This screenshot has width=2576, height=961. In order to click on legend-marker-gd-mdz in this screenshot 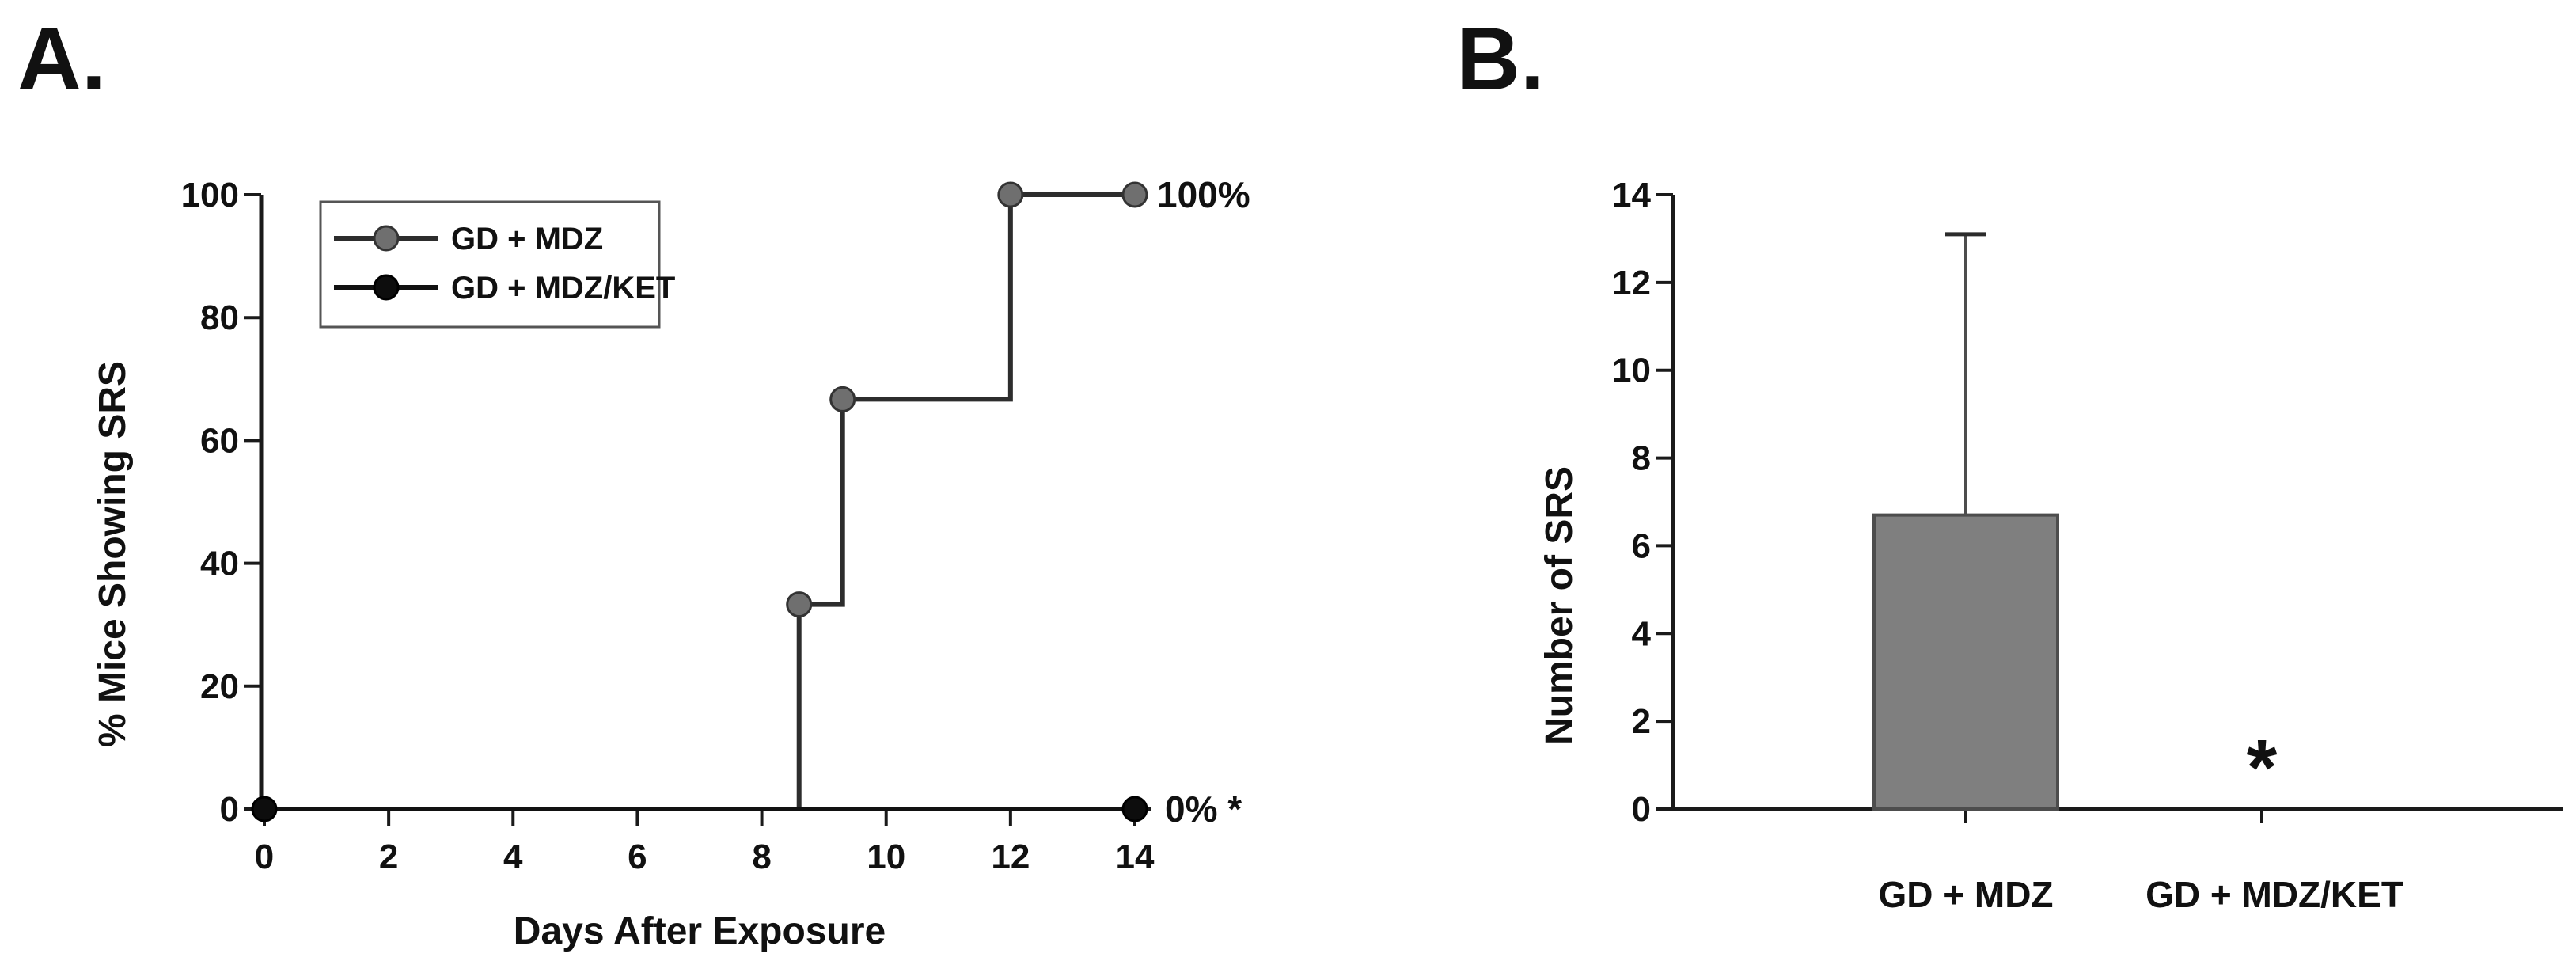, I will do `click(386, 239)`.